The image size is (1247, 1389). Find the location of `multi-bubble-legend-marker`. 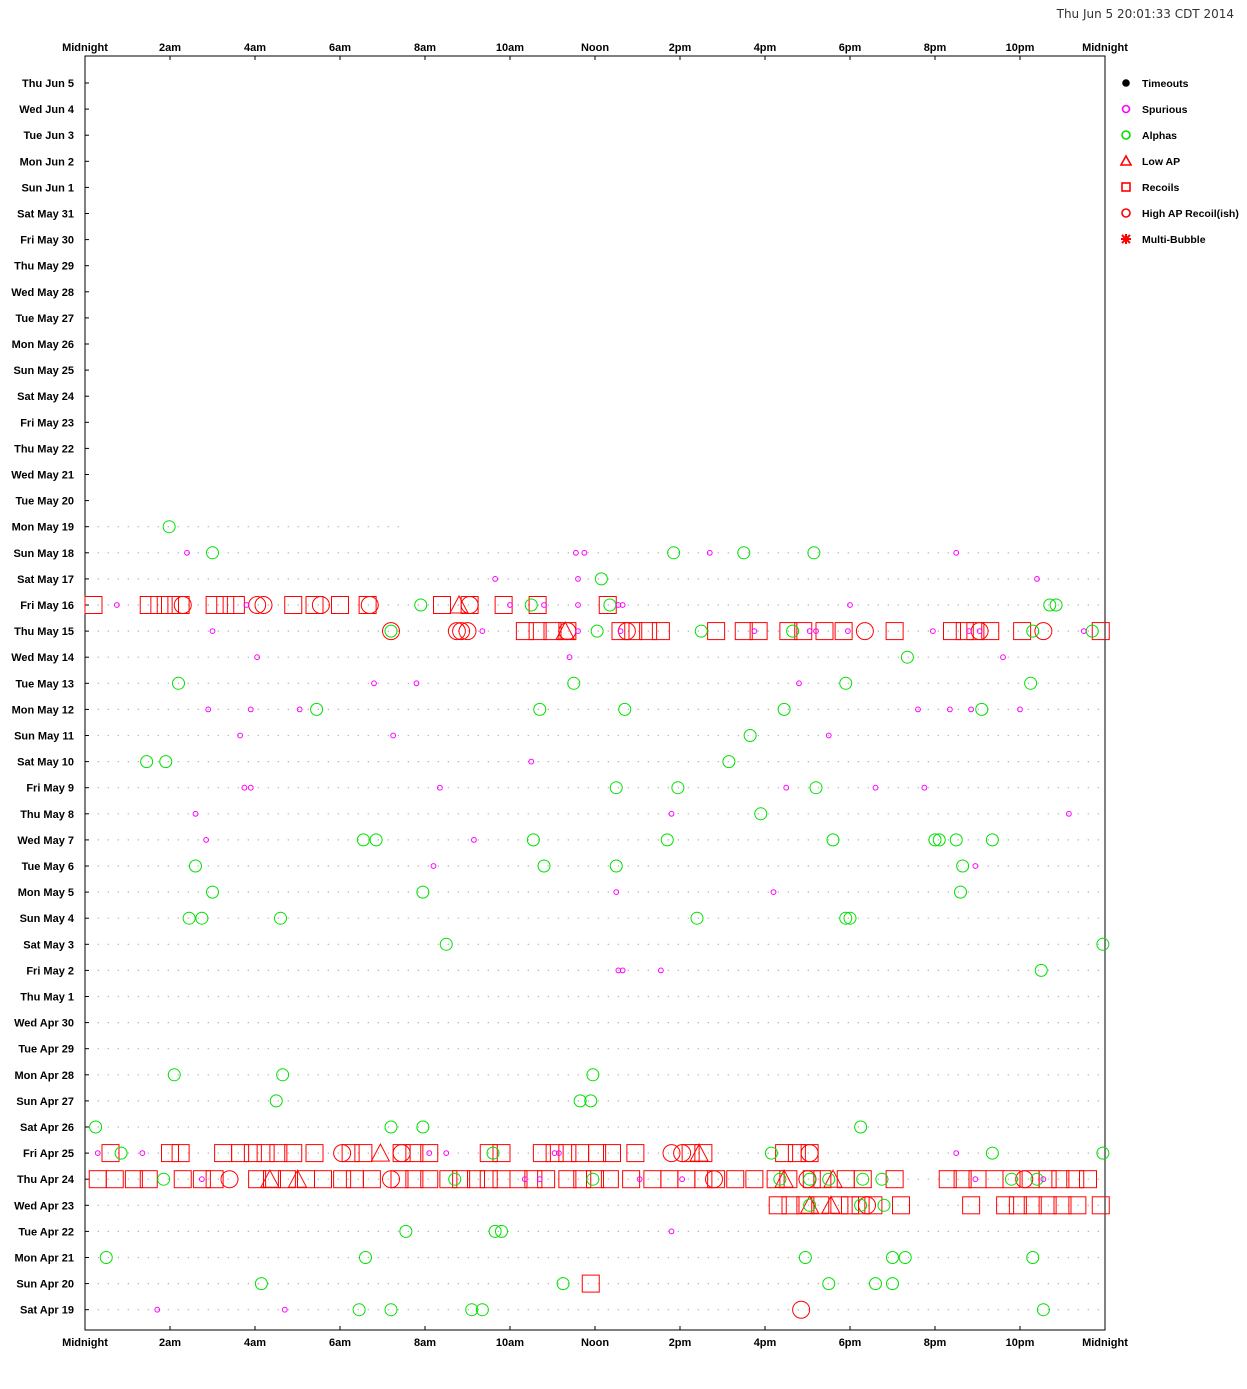

multi-bubble-legend-marker is located at coordinates (1126, 239).